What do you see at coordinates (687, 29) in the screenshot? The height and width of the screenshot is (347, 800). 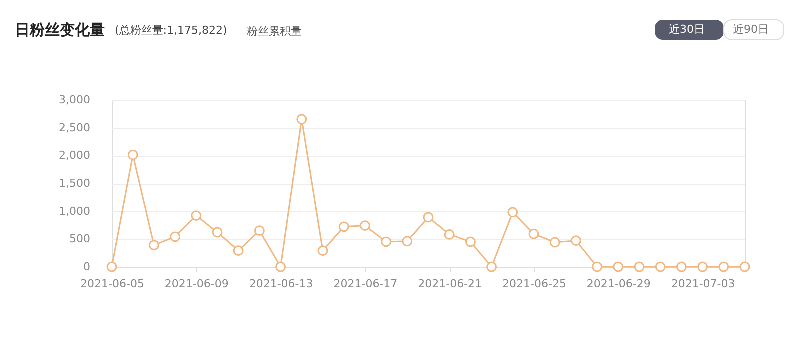 I see `text: 近30日` at bounding box center [687, 29].